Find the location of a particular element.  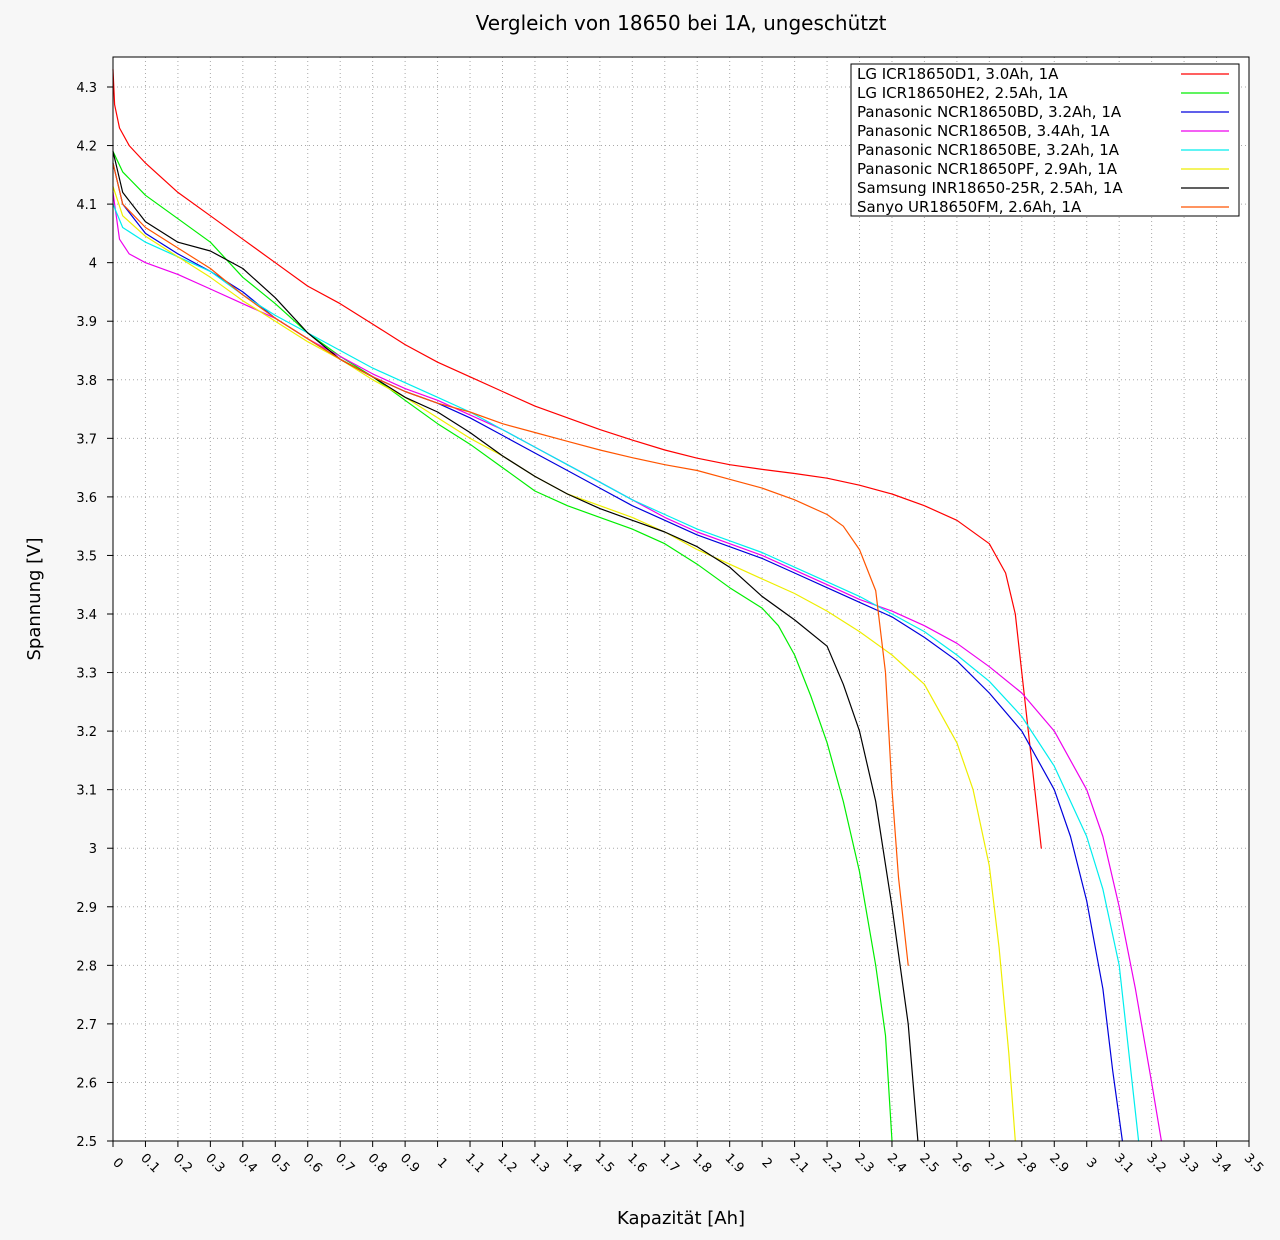

legend-label: Panasonic NCR18650PF, 2.9Ah, 1A is located at coordinates (987, 169).